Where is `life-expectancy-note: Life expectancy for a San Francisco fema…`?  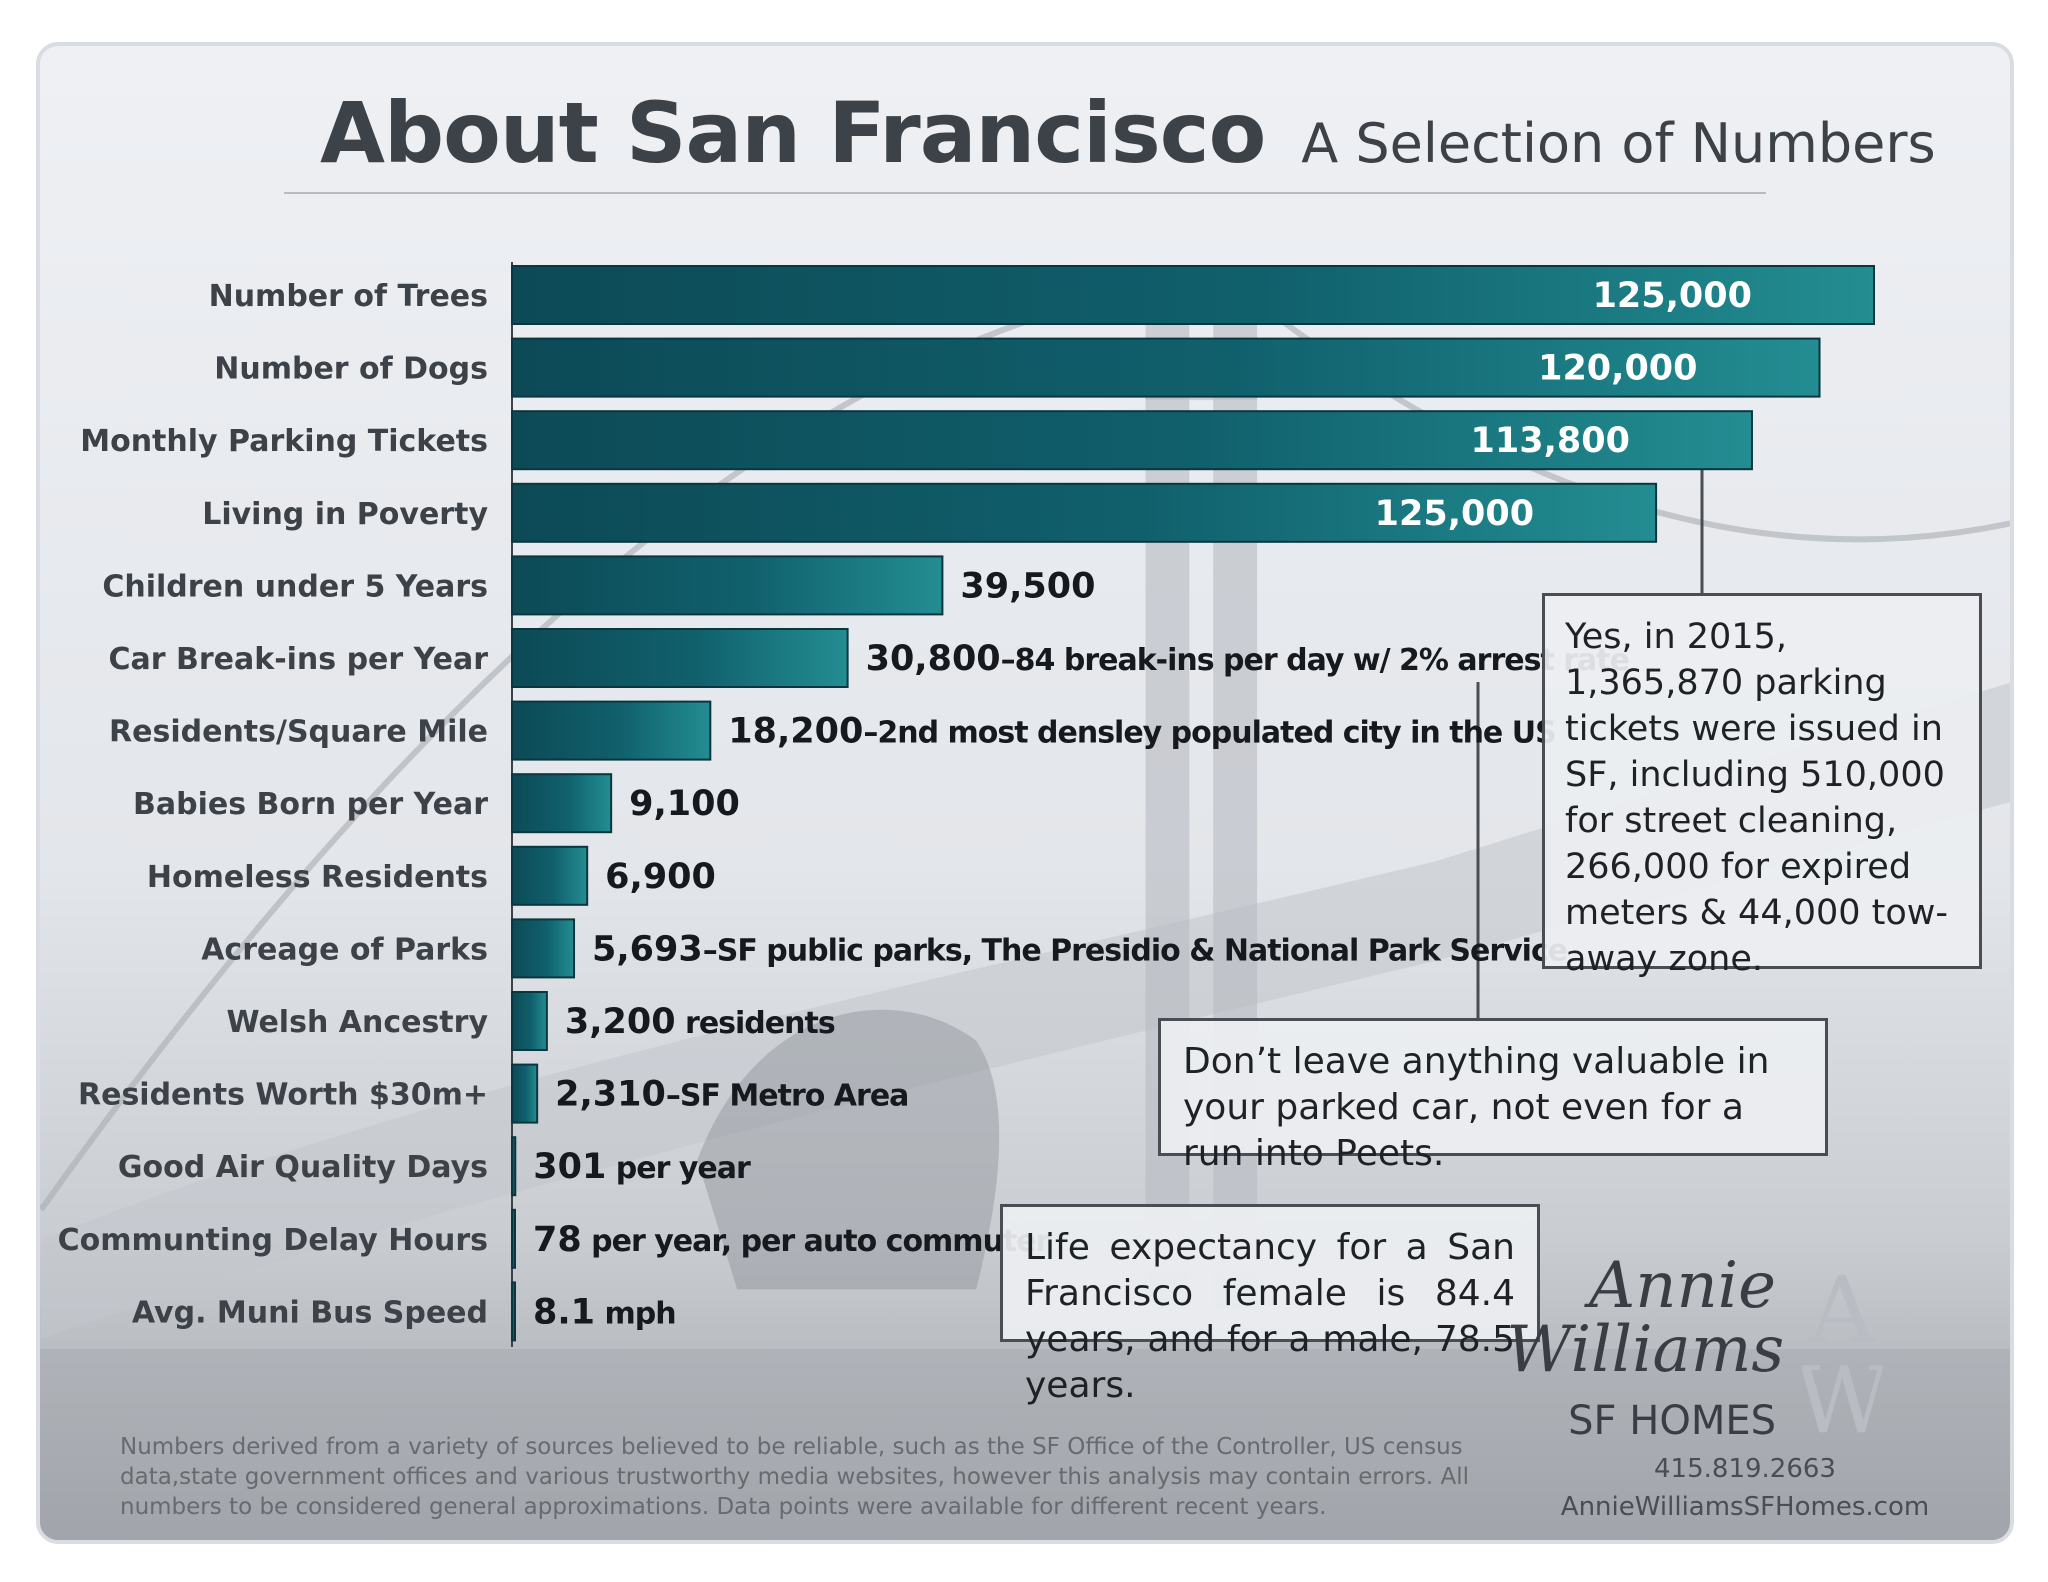
life-expectancy-note: Life expectancy for a San Francisco fema… is located at coordinates (1270, 1305).